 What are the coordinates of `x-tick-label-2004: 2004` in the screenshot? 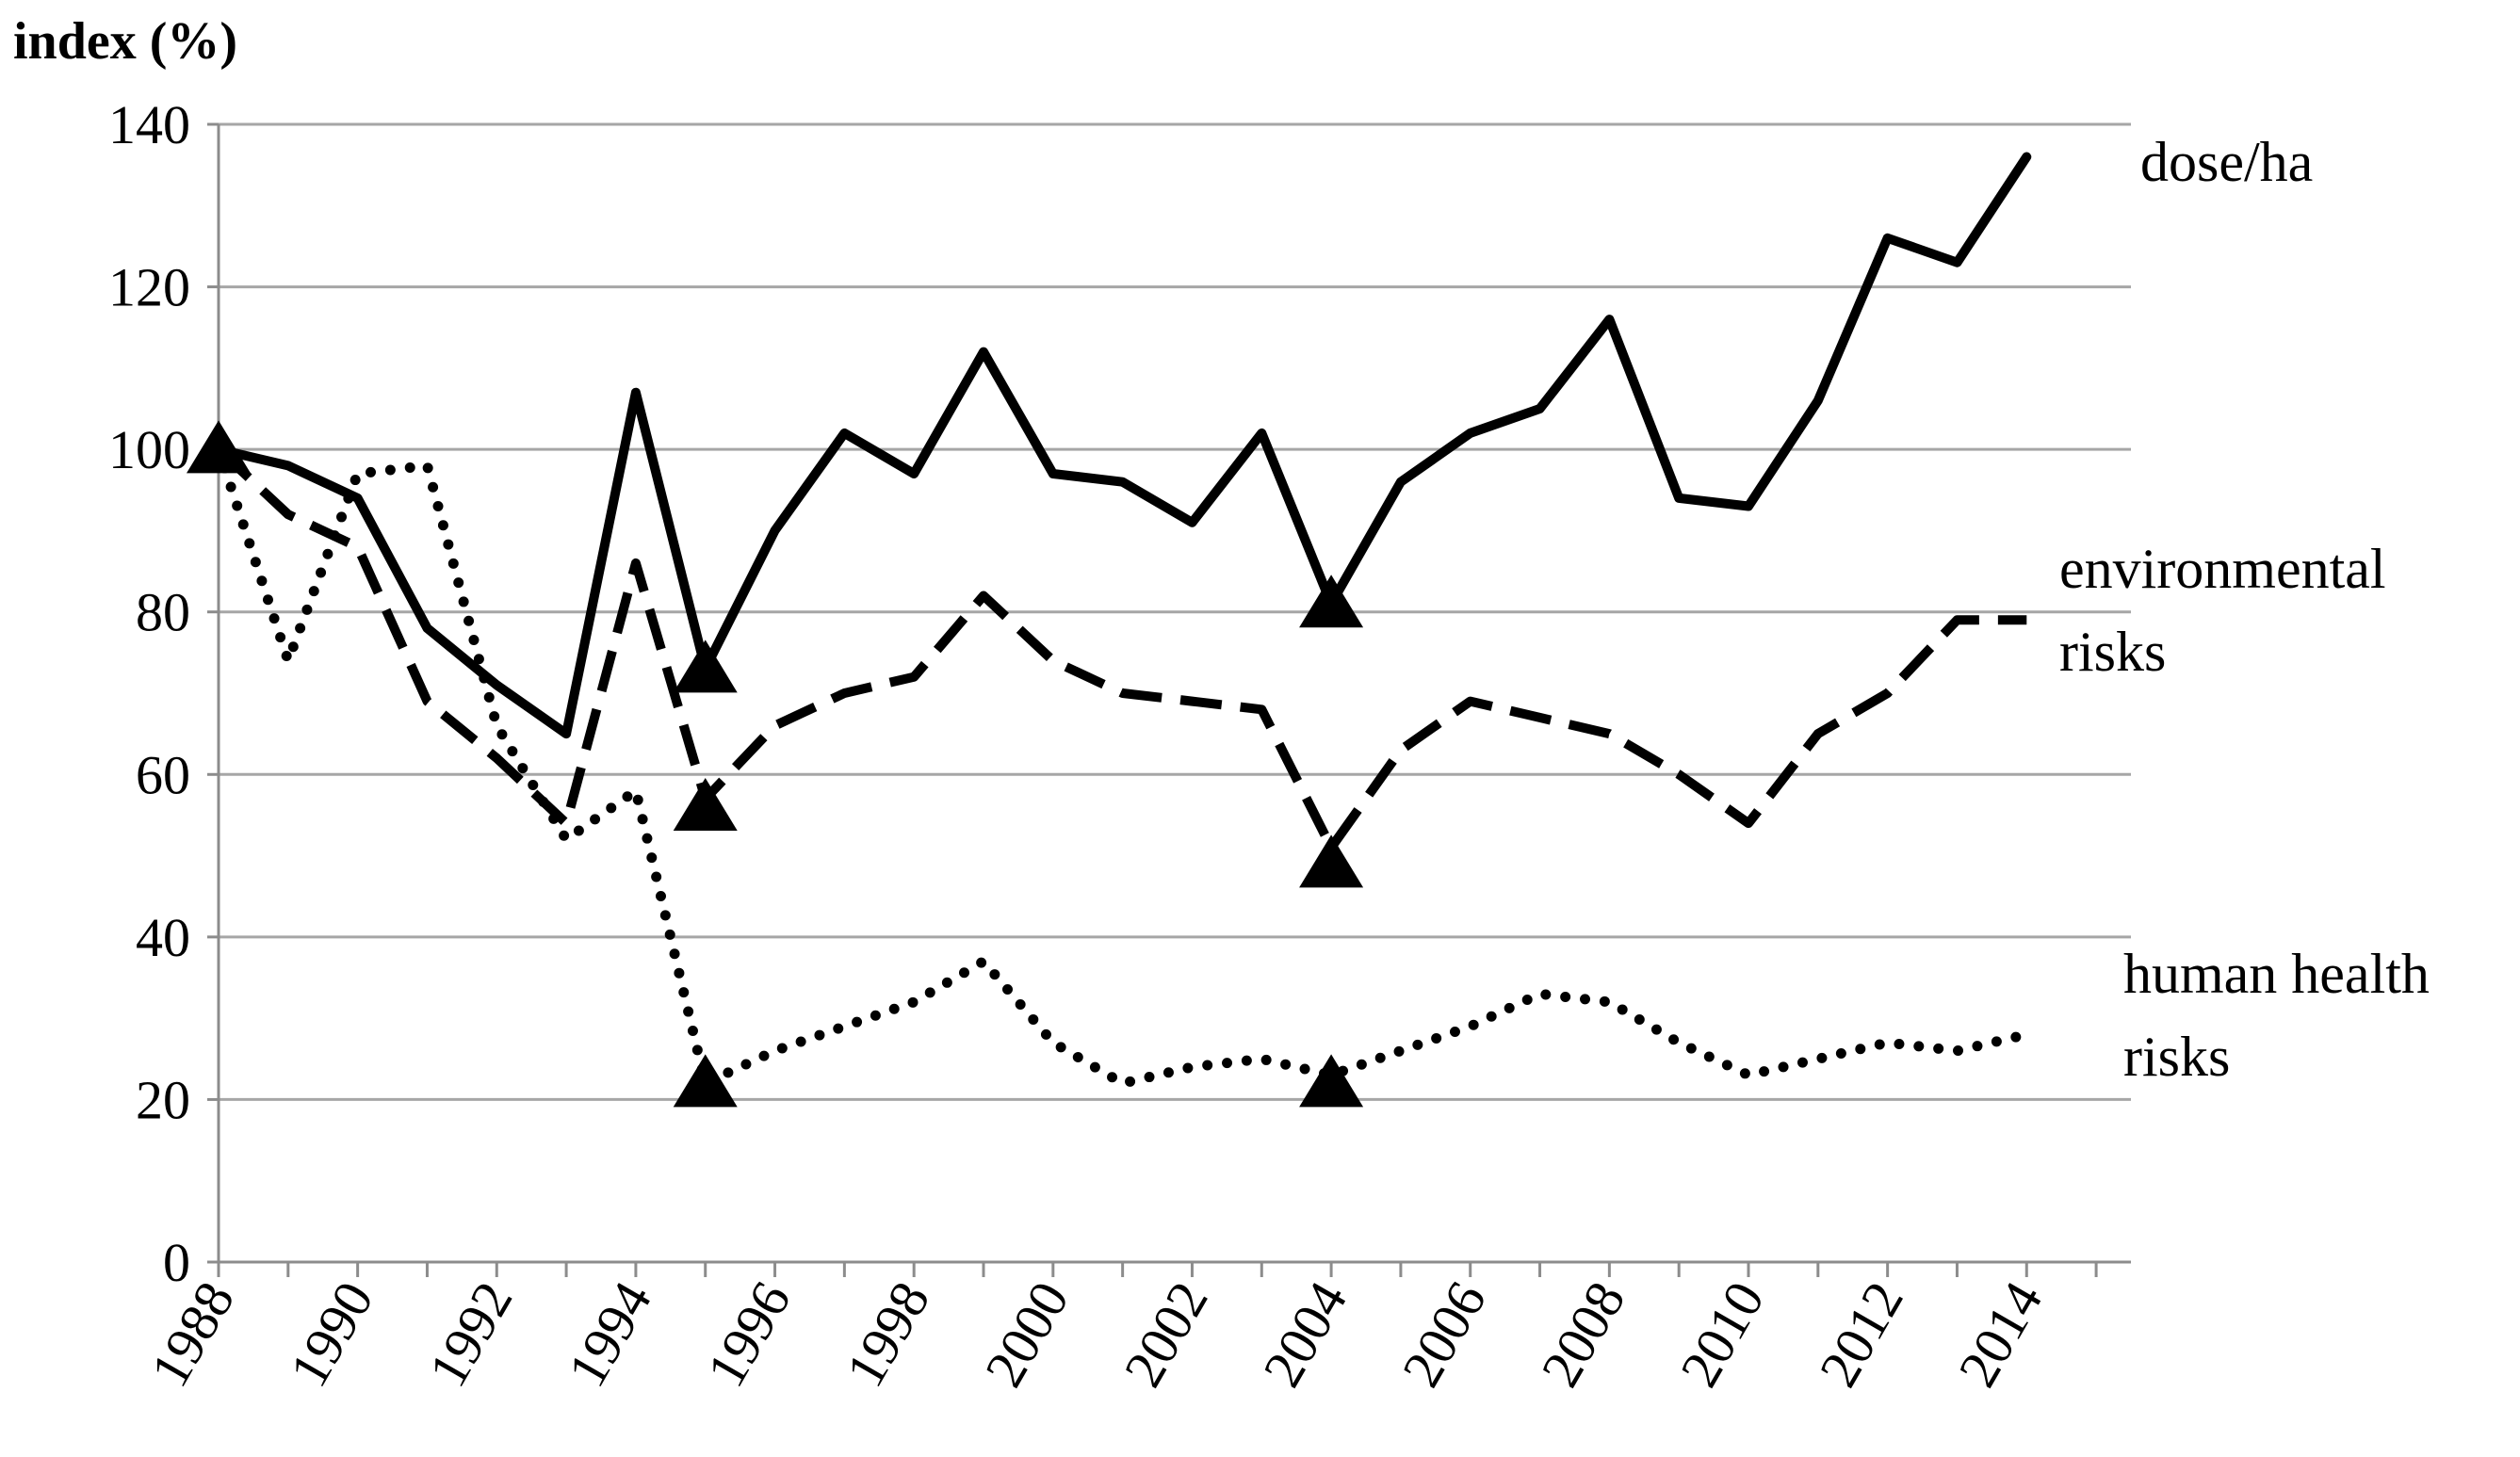 It's located at (1304, 1334).